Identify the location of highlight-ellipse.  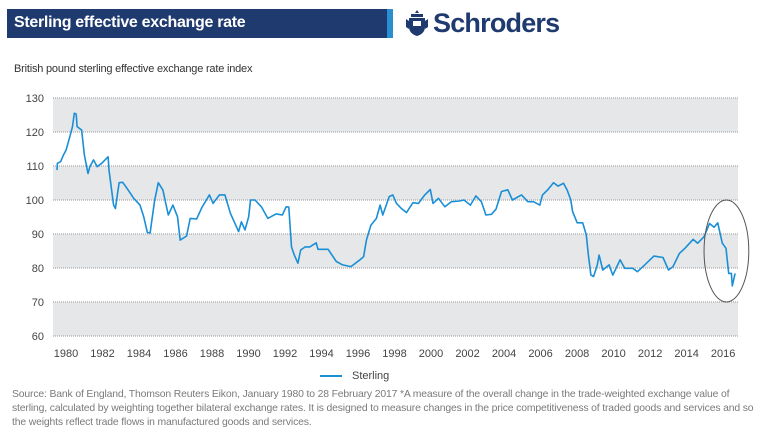
(726, 251).